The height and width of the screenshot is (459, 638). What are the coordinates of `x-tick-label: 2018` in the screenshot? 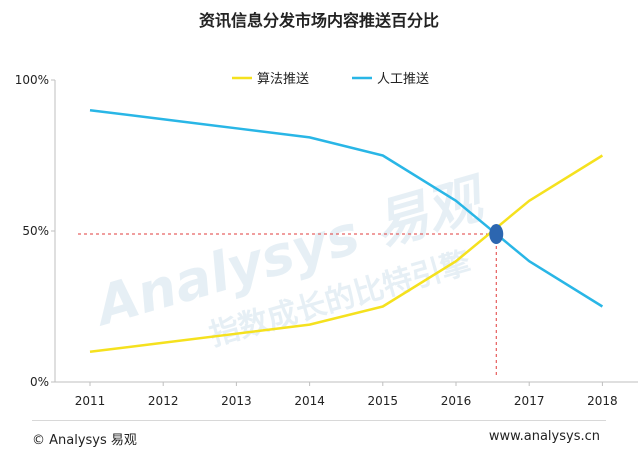 It's located at (602, 401).